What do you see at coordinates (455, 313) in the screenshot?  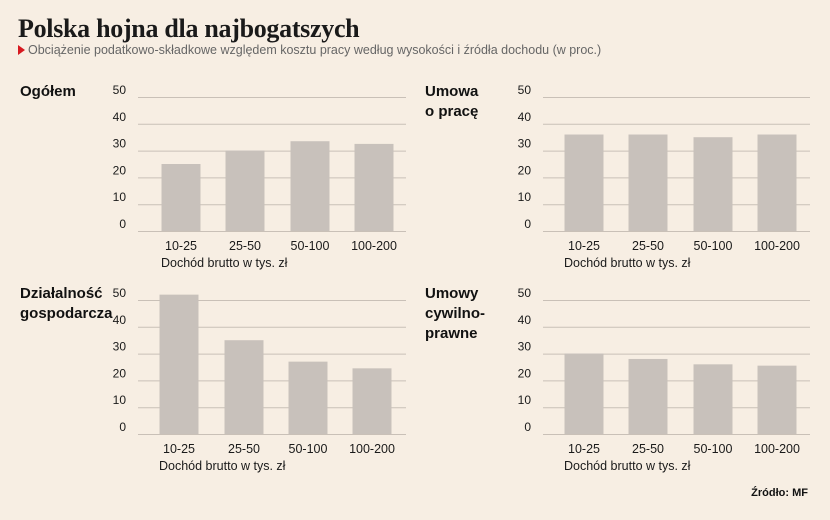 I see `panel-title-umowy-cywilnoprawne: Umowy cywilno- prawne` at bounding box center [455, 313].